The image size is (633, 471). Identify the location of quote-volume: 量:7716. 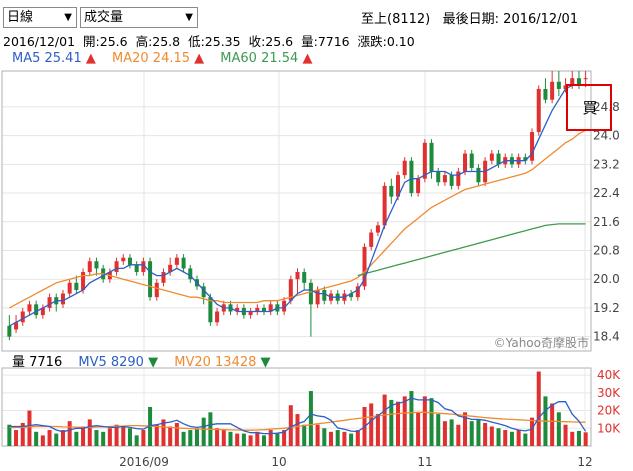
(325, 41).